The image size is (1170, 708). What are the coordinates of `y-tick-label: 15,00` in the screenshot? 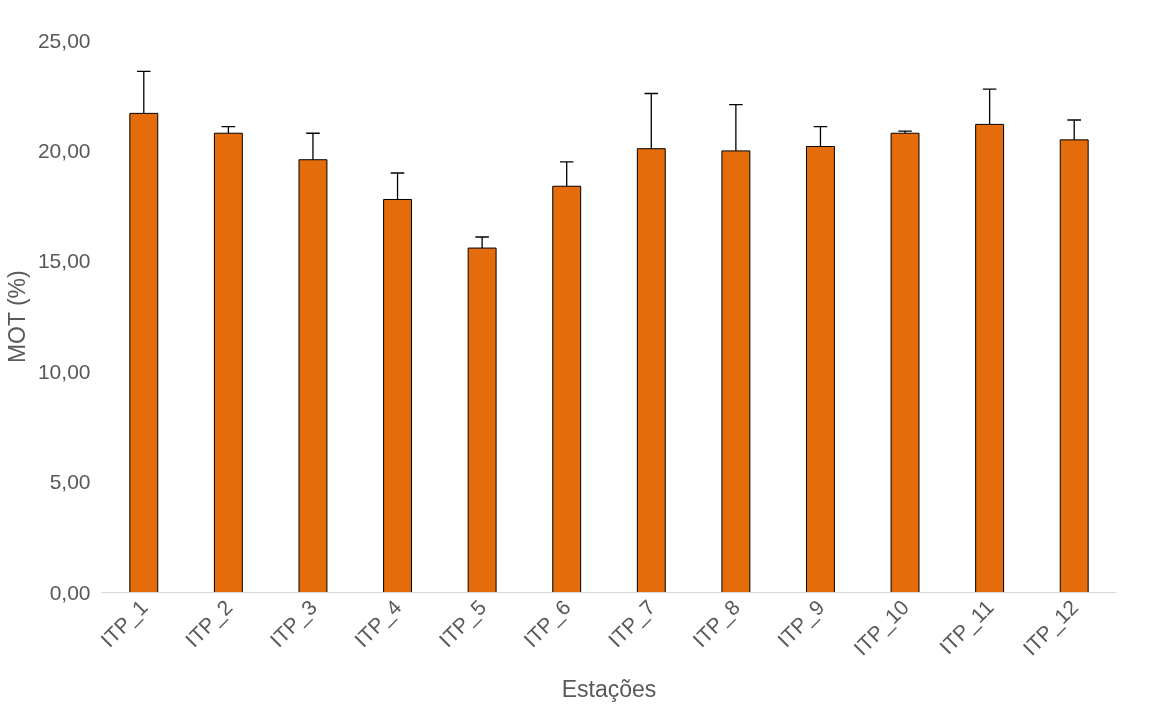 It's located at (64, 261).